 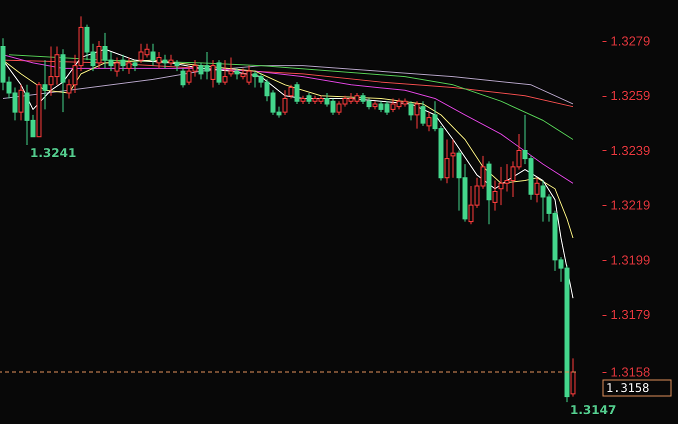 I want to click on annotation: 1.3147, so click(x=593, y=410).